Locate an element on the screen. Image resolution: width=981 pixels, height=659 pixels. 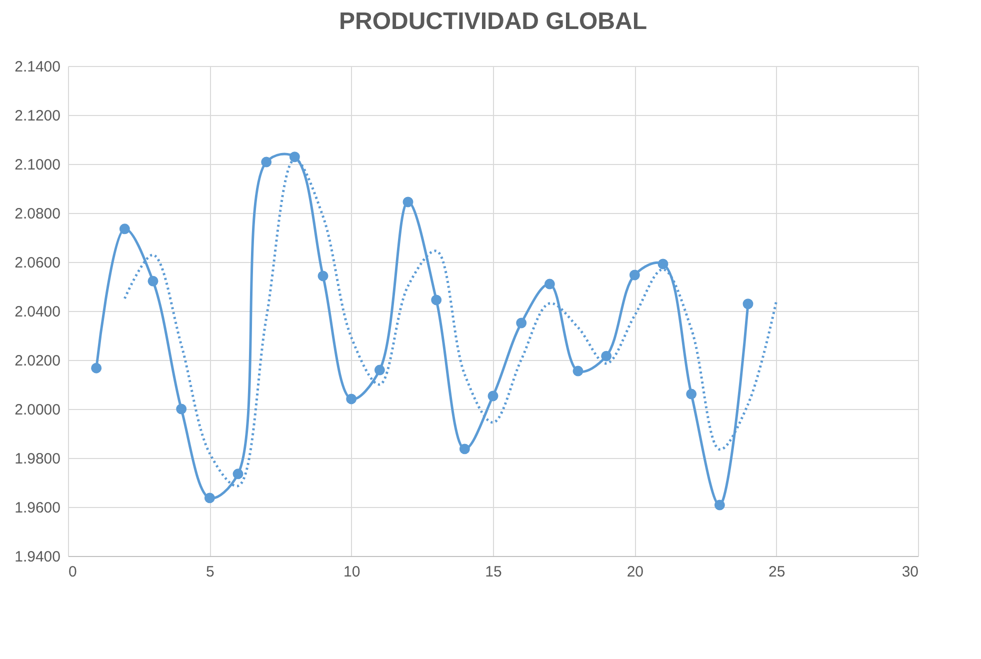
y-tick-label: 2.1200 is located at coordinates (37, 116).